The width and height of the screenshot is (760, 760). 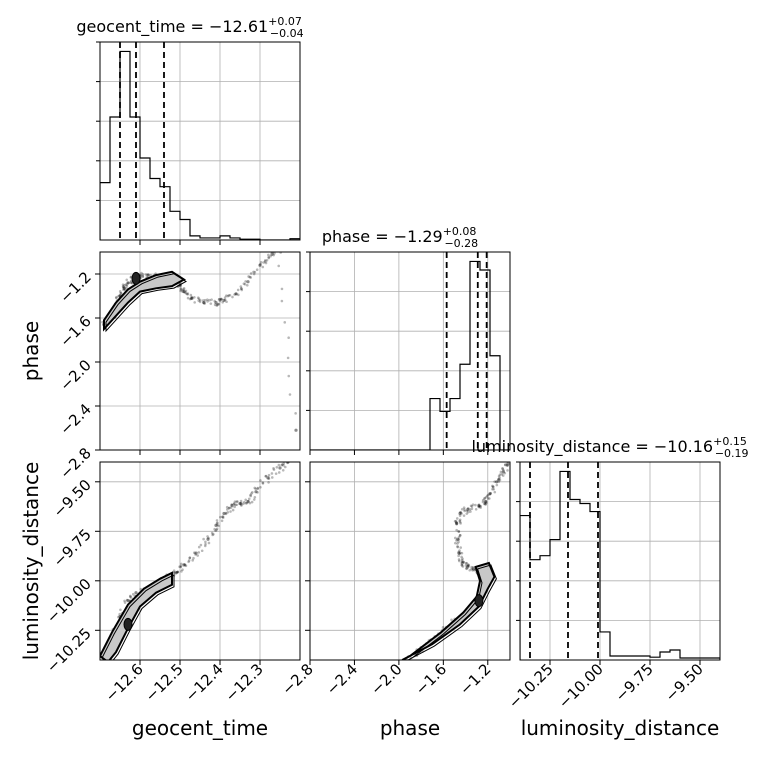 I want to click on scatter-panel-phase_vs_geocent_time: −2.8 −2.4 −2.0 −1.6 −1.2, so click(x=178, y=367).